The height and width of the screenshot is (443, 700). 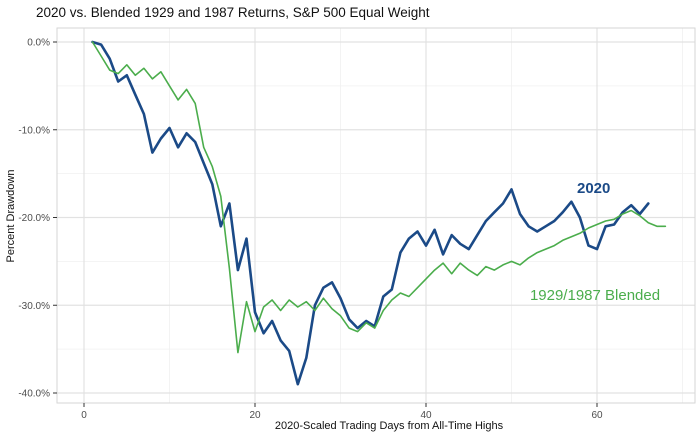 I want to click on y-axis-label: Percent Drawdown, so click(x=11, y=216).